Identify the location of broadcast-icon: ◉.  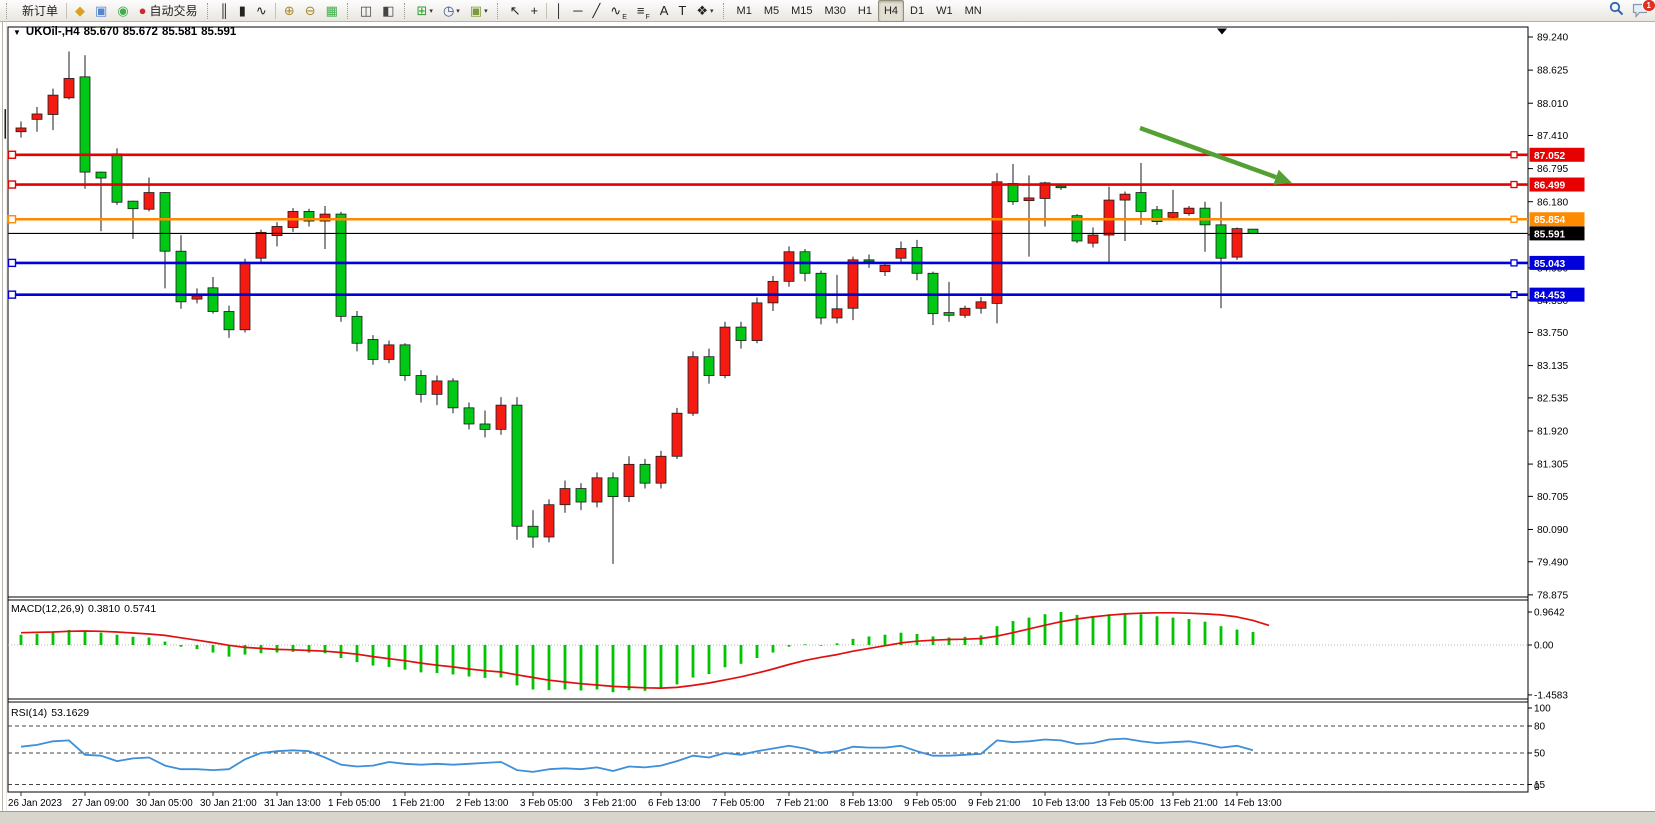
(122, 11).